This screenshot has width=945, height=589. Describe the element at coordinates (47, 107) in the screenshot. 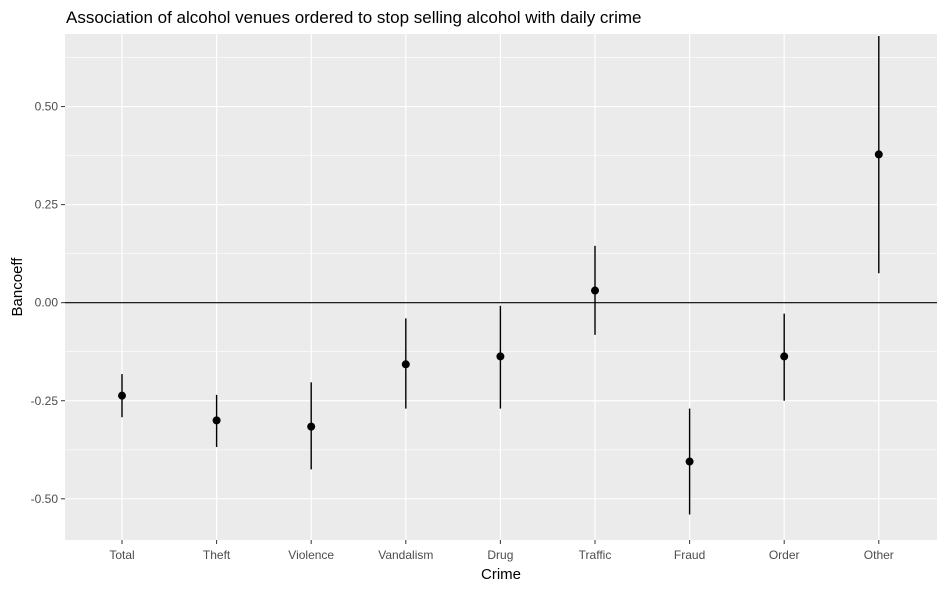

I see `y-tick-label: 0.50` at that location.